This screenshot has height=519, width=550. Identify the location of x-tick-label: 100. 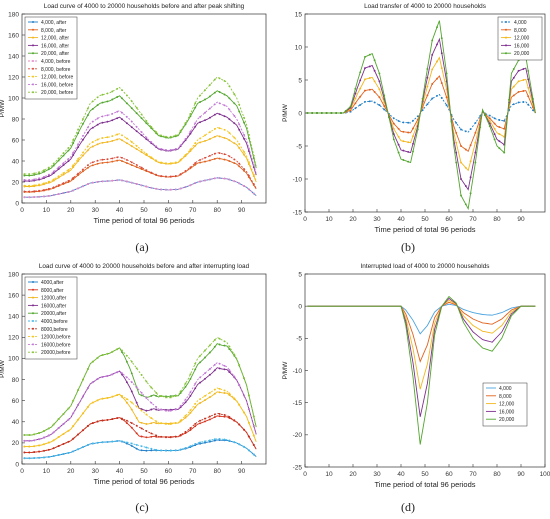
(545, 474).